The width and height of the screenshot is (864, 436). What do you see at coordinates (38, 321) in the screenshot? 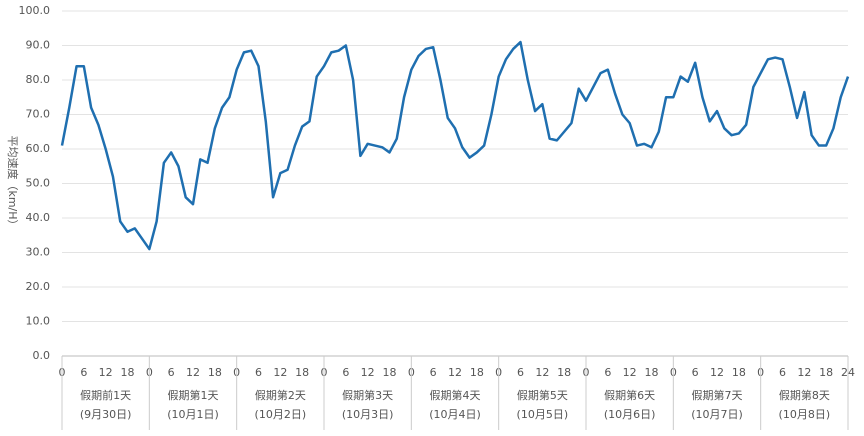
I see `y-tick-label: 10.0` at bounding box center [38, 321].